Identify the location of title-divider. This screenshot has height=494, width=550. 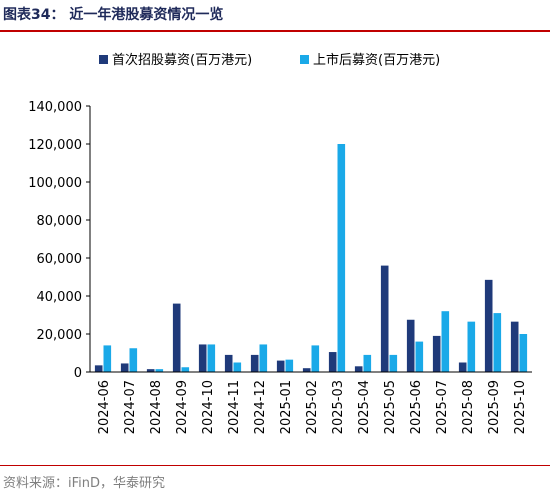
(275, 31).